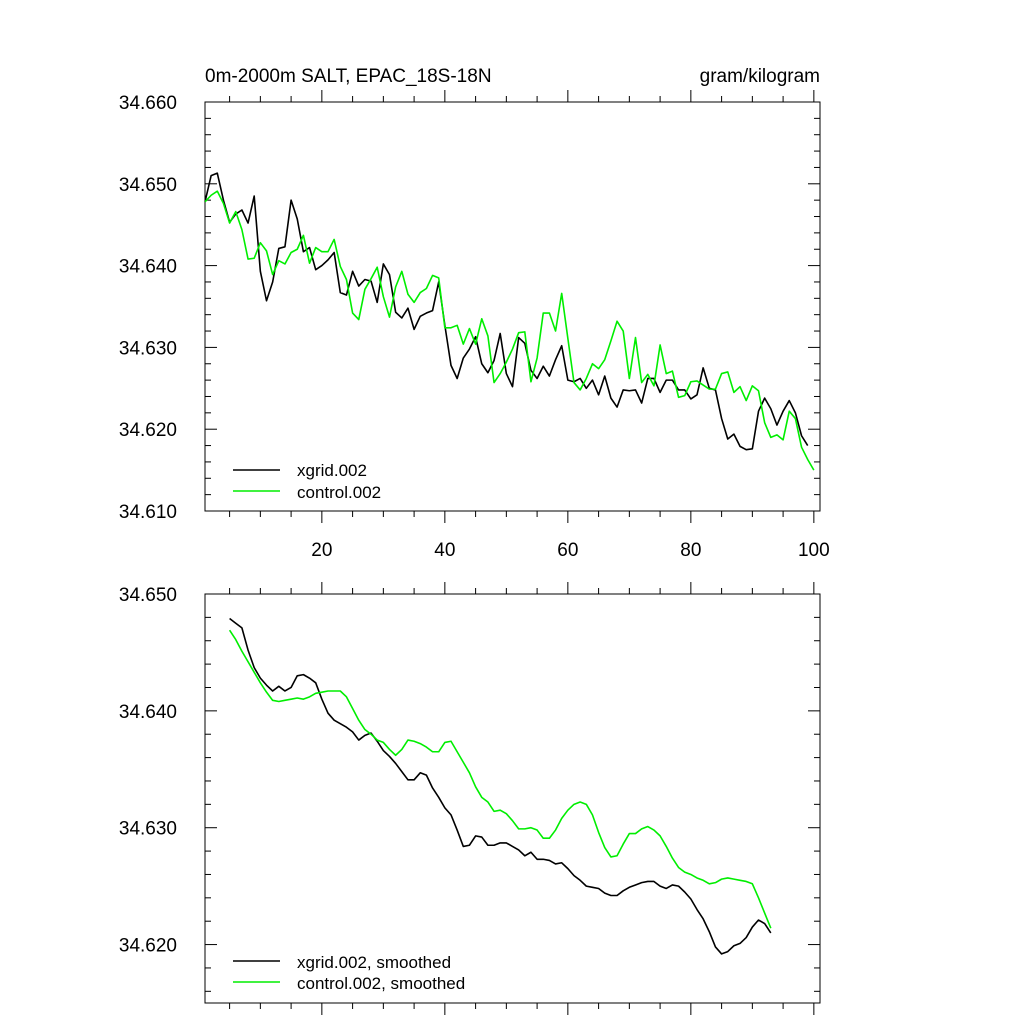  Describe the element at coordinates (332, 470) in the screenshot. I see `top-legend-label-xgrid: xgrid.002` at that location.